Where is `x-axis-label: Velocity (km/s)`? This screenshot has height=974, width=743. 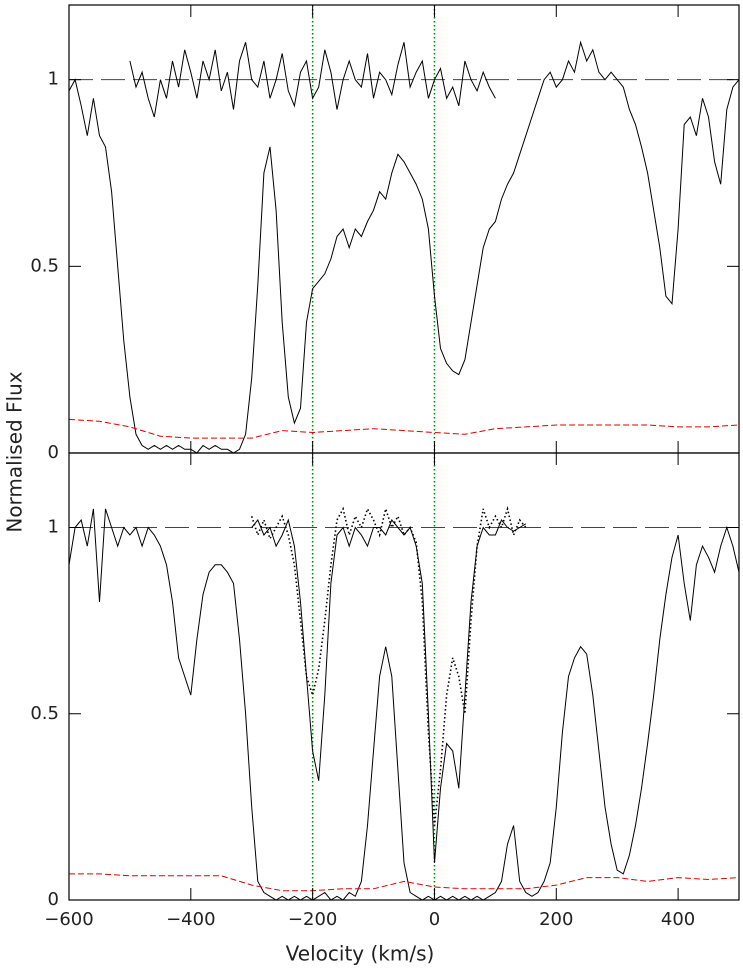 x-axis-label: Velocity (km/s) is located at coordinates (360, 954).